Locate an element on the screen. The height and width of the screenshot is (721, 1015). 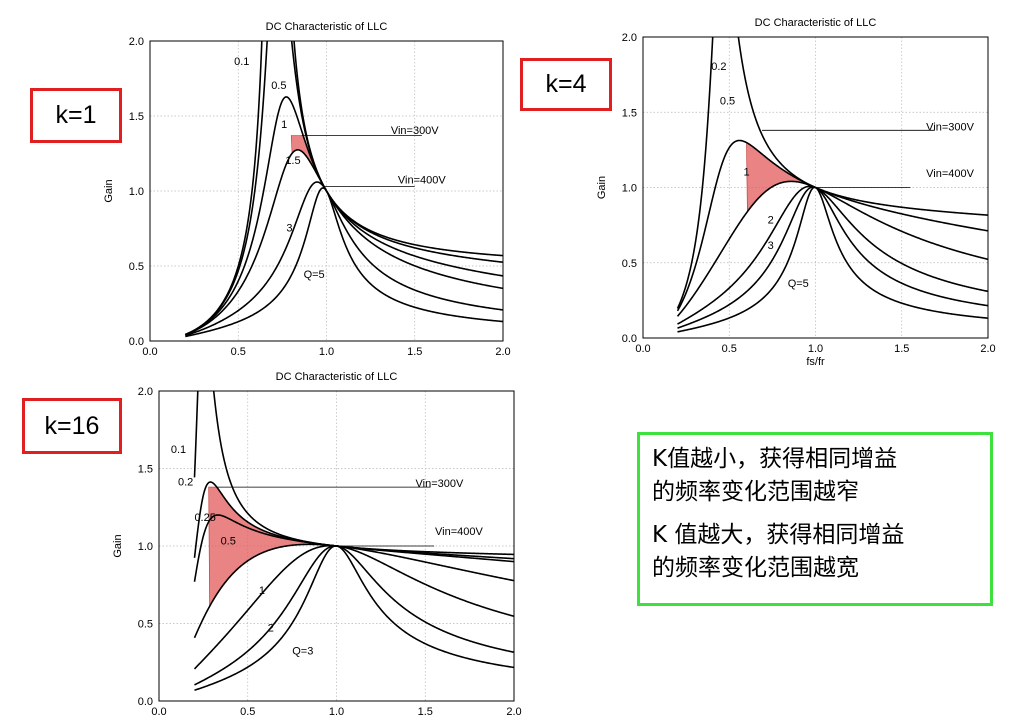
series-label: Q=3 is located at coordinates (302, 652).